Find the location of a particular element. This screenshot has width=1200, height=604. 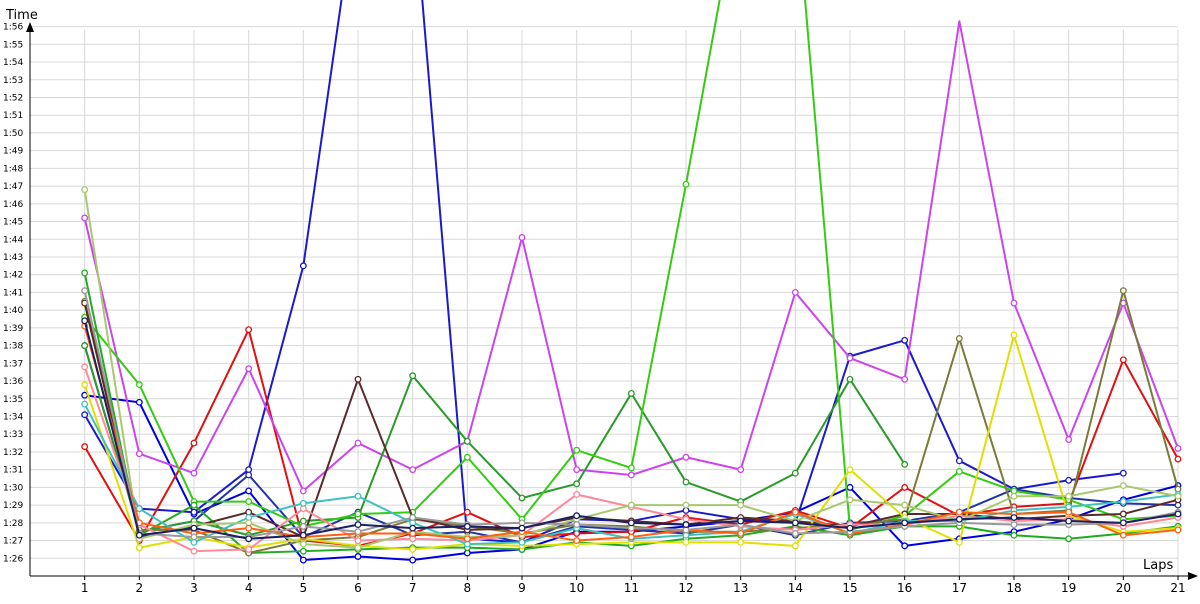

x-tick-label: 4 is located at coordinates (249, 588).